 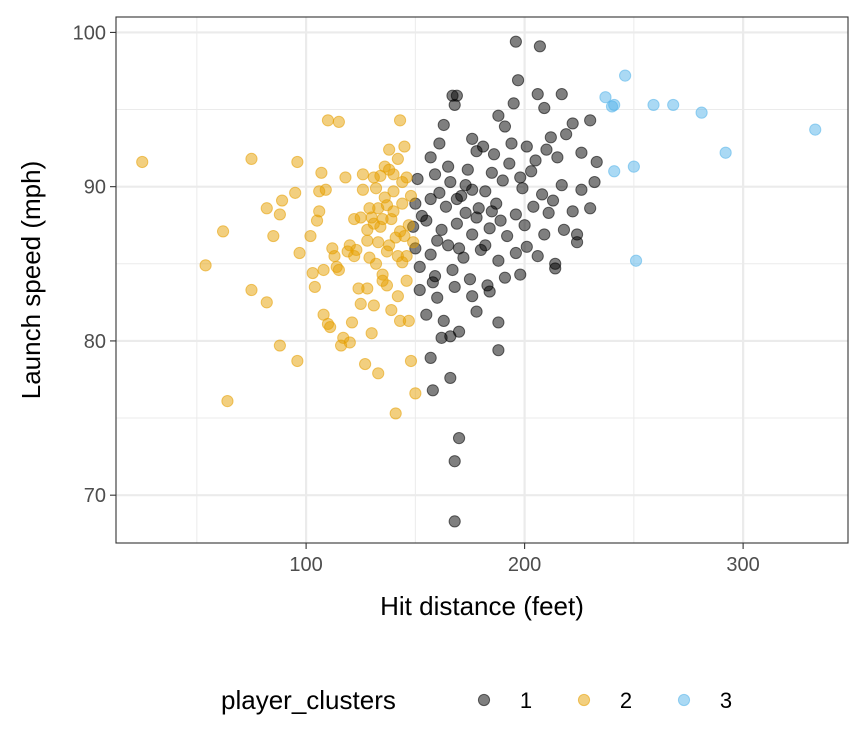 What do you see at coordinates (95, 188) in the screenshot?
I see `y-tick-label: 90` at bounding box center [95, 188].